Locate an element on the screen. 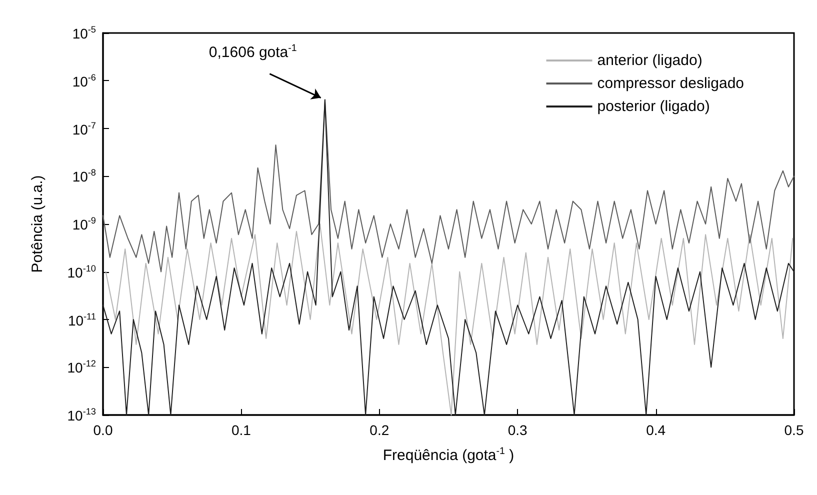 The image size is (817, 495). x-tick-label: 0.5 is located at coordinates (794, 430).